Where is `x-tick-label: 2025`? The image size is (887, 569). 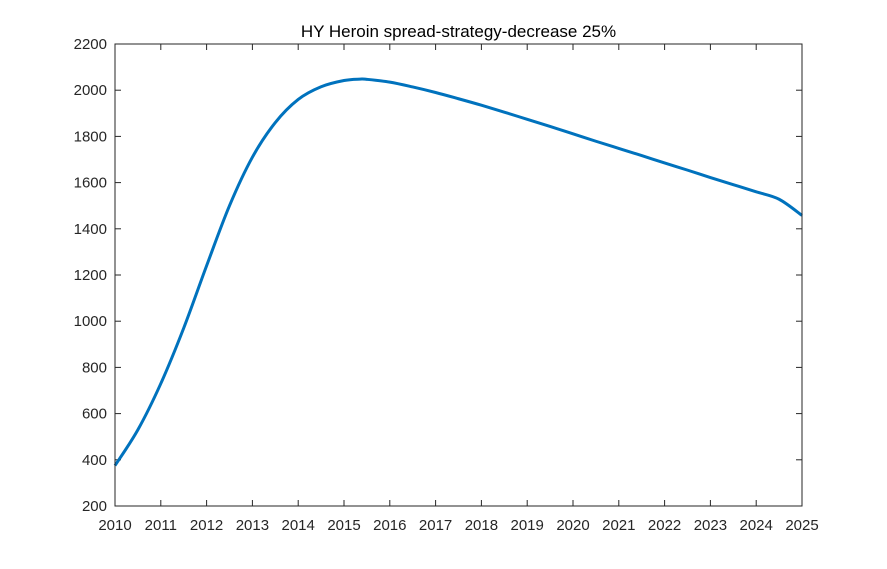
x-tick-label: 2025 is located at coordinates (801, 525).